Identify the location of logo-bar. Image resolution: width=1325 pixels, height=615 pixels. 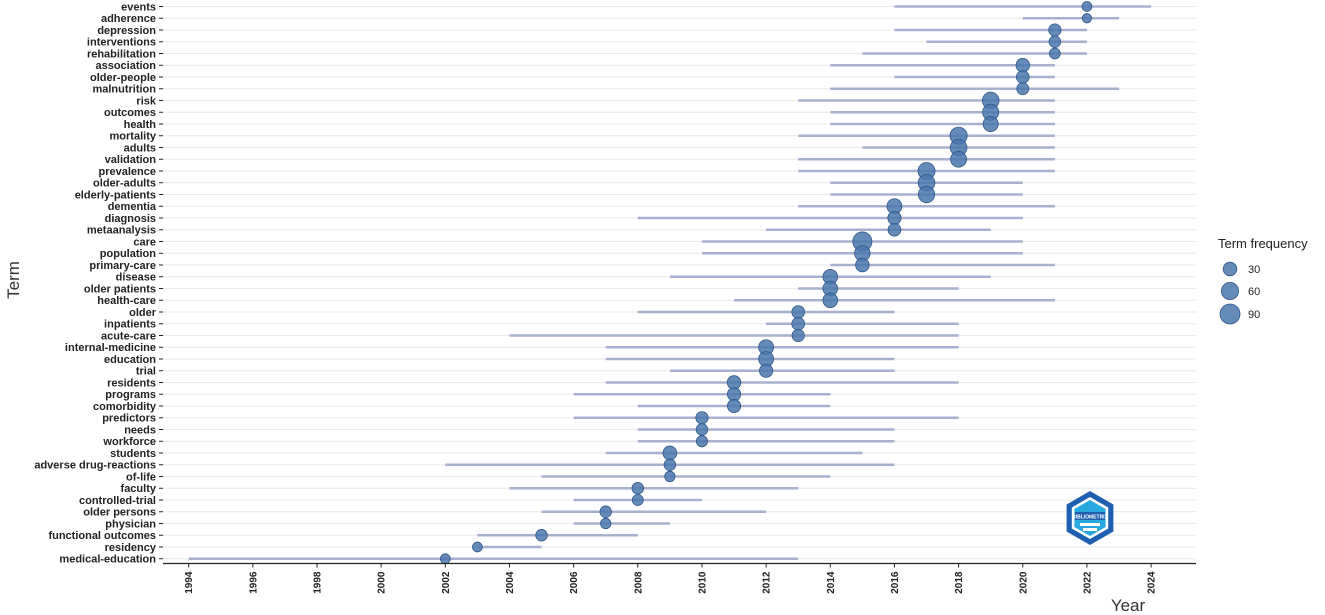
(1090, 524).